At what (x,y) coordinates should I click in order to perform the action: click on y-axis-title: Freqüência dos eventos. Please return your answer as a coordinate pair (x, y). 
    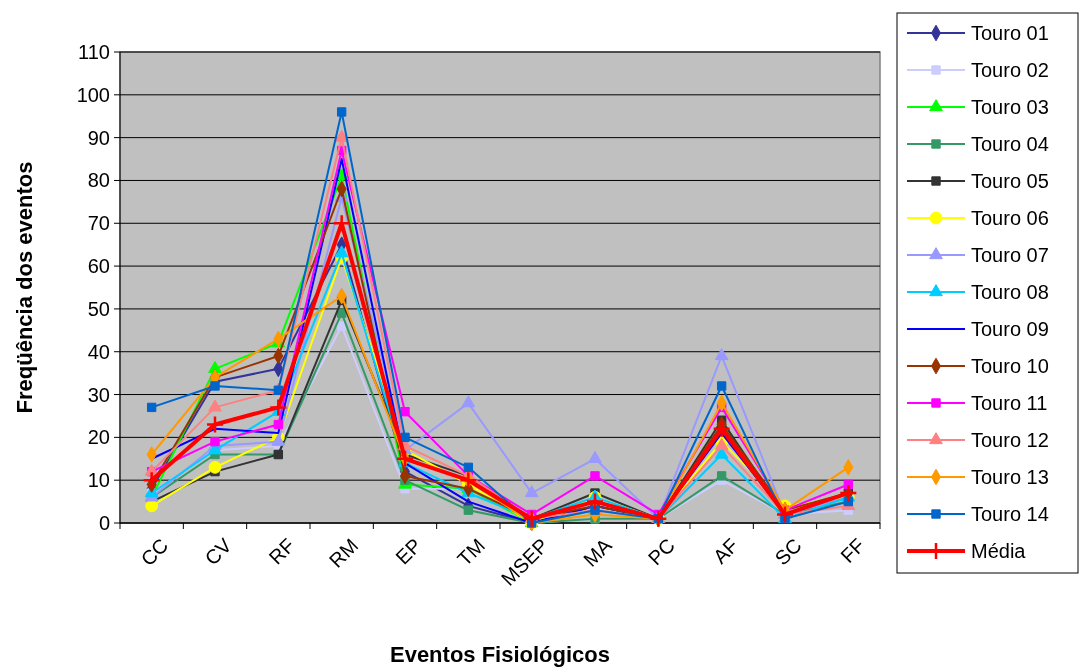
    Looking at the image, I should click on (24, 287).